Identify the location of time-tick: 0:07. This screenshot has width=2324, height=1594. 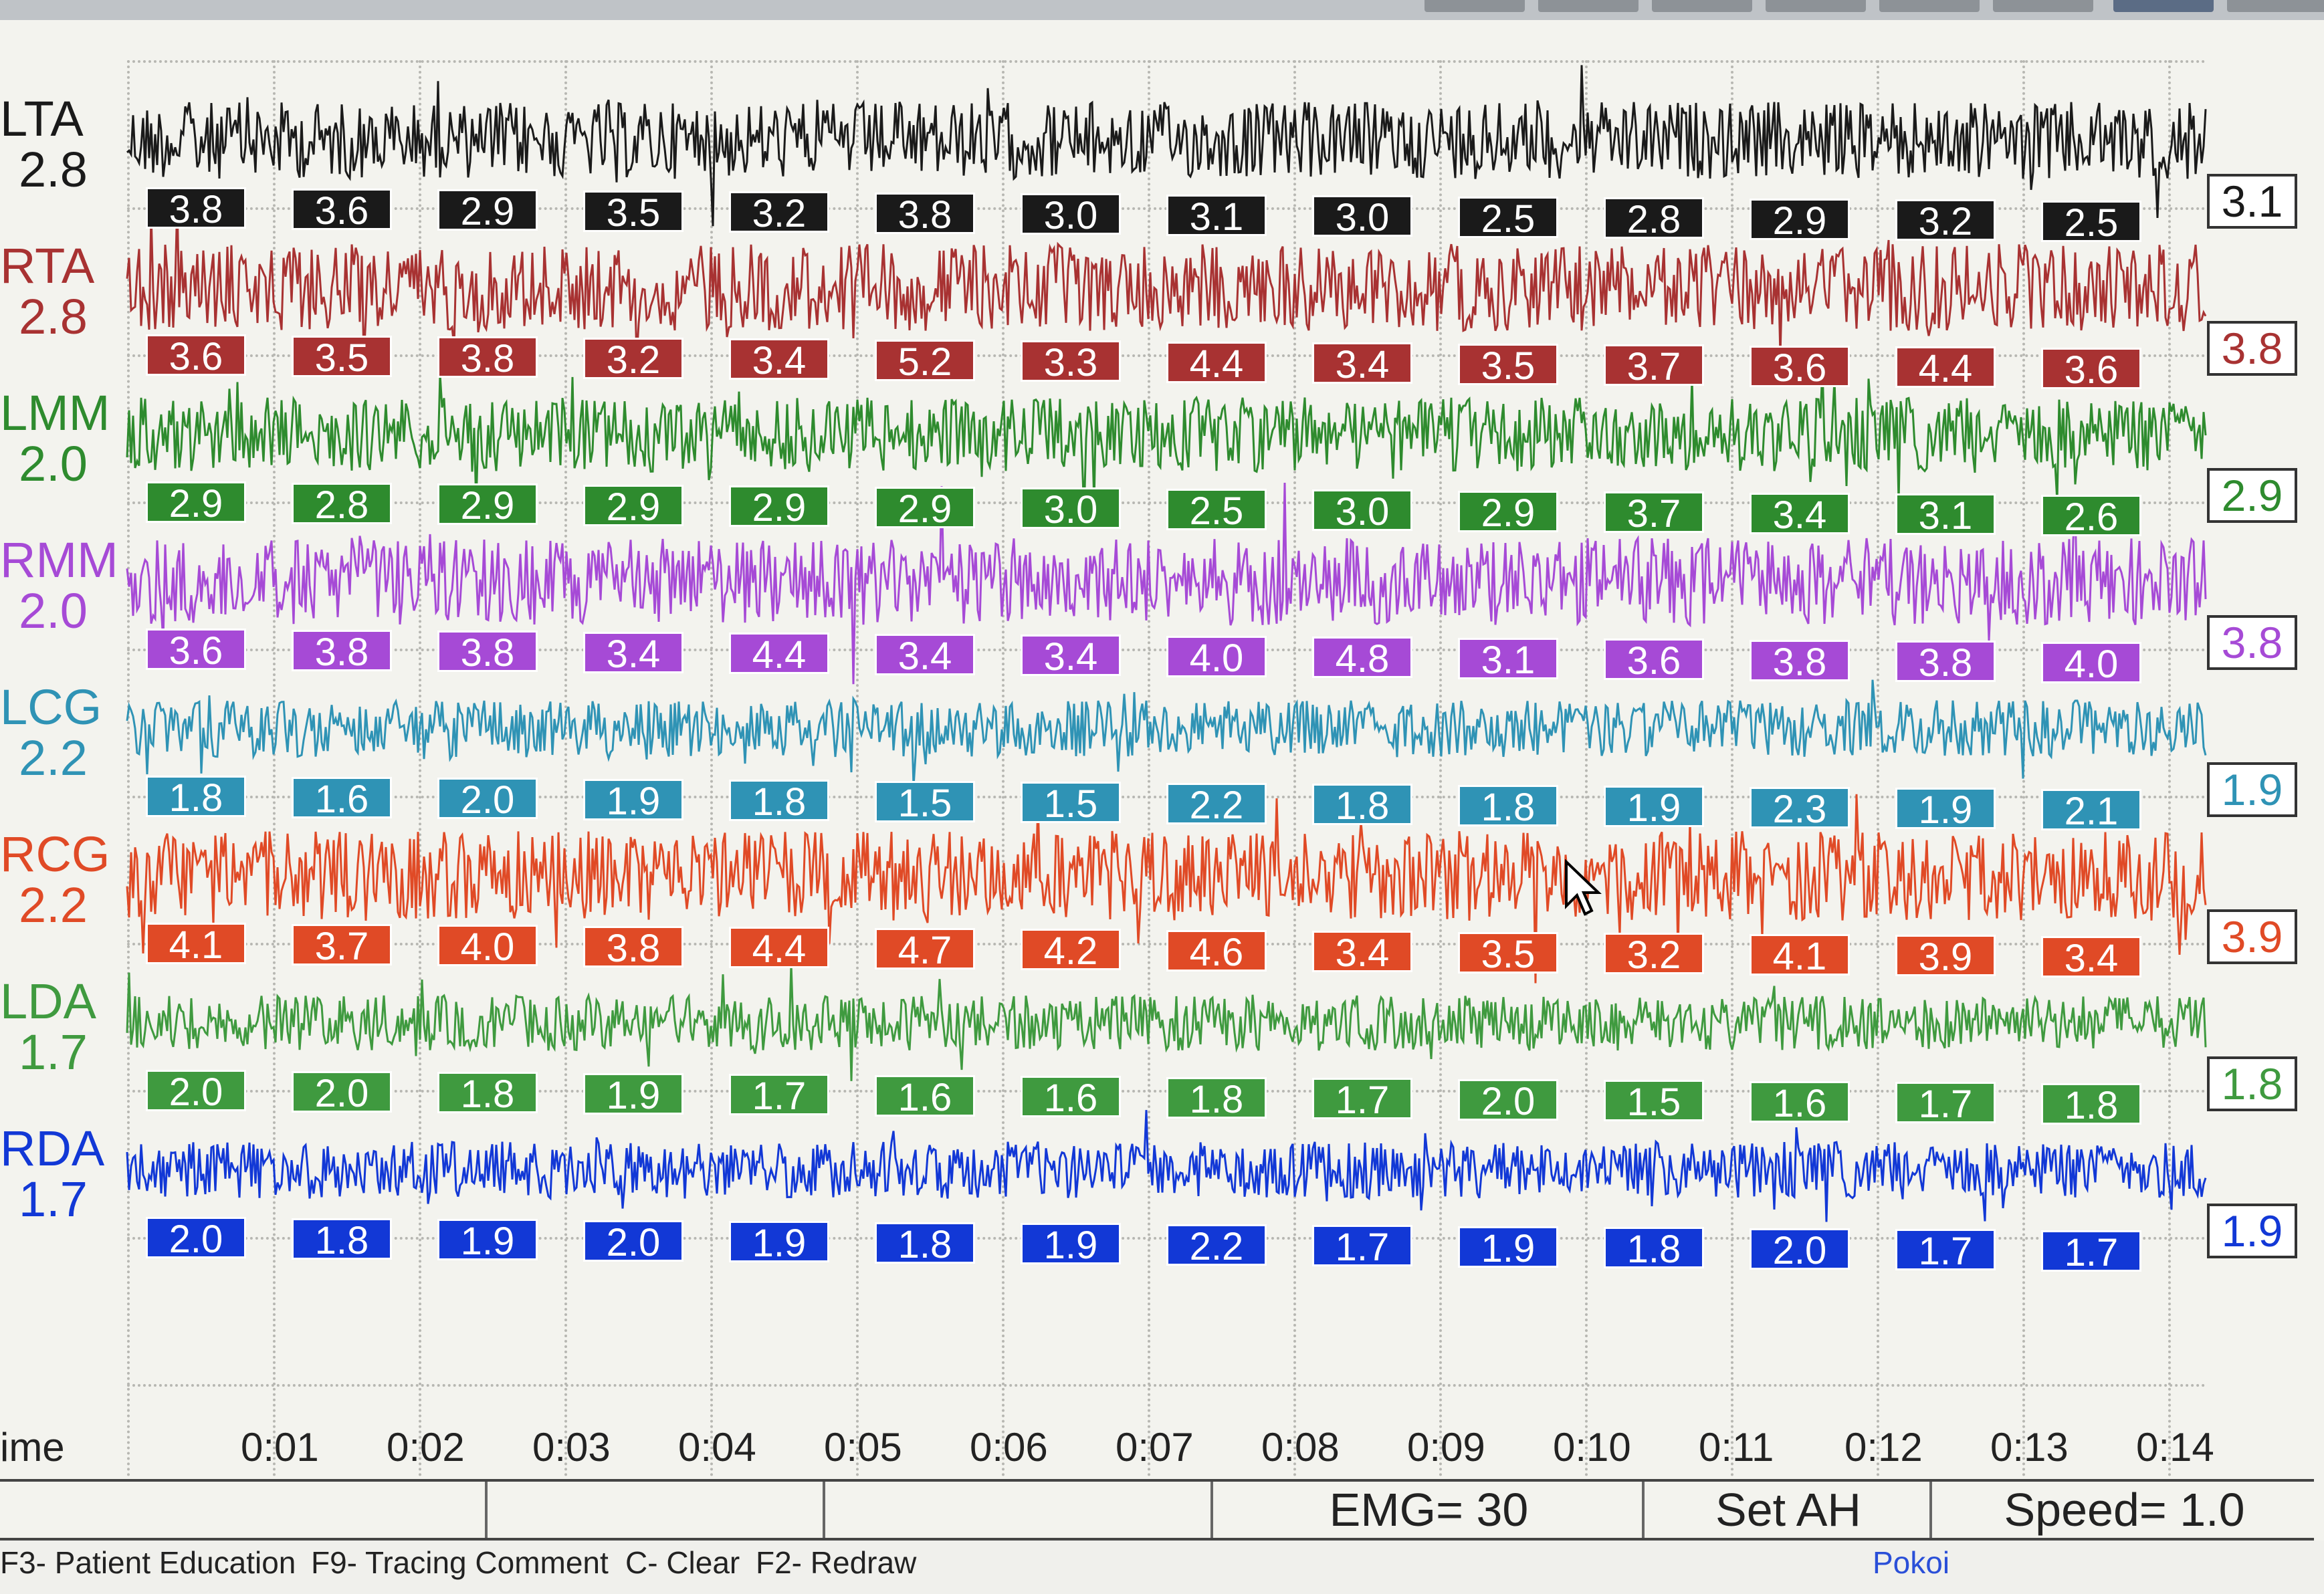
(1155, 1447).